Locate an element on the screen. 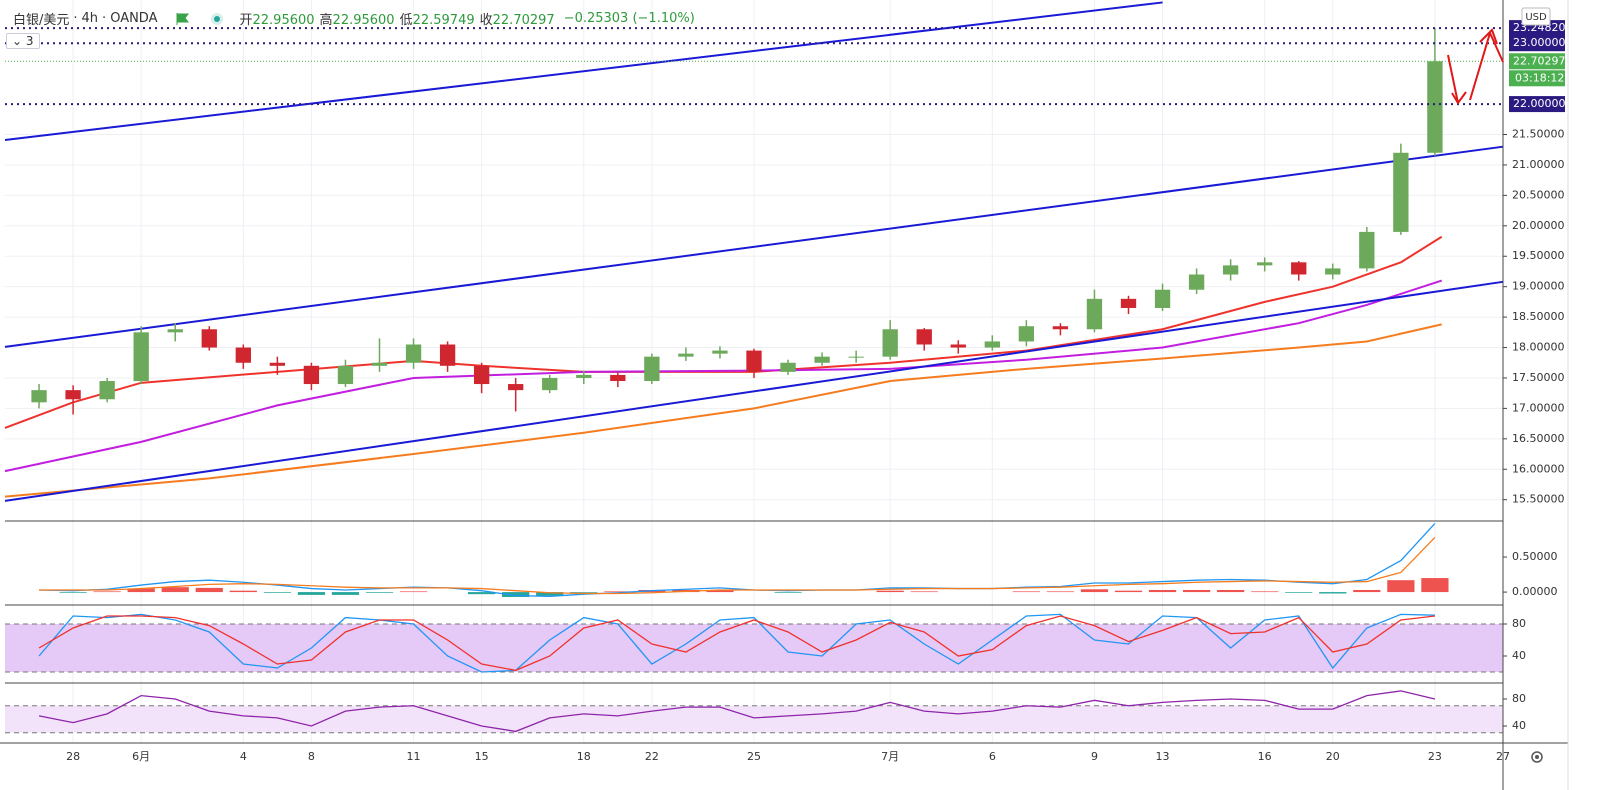 This screenshot has width=1606, height=790. x-tick-label: 25 is located at coordinates (754, 756).